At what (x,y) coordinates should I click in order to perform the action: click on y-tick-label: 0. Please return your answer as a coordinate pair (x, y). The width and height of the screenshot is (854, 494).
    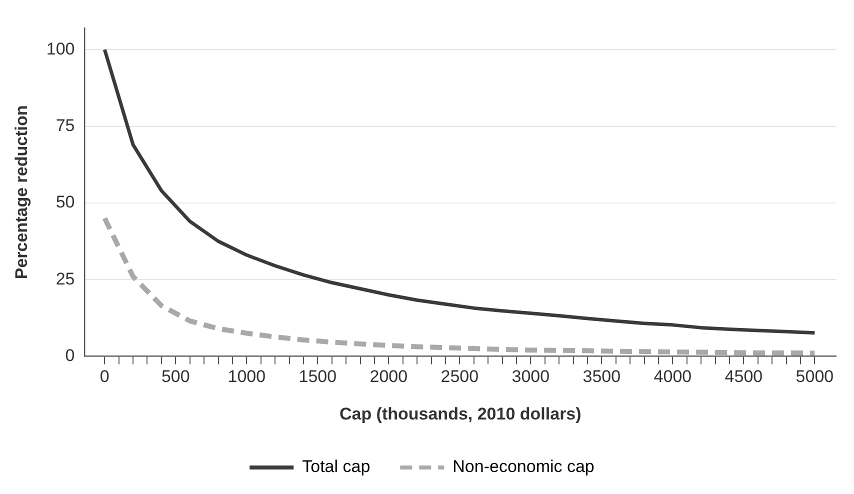
    Looking at the image, I should click on (70, 355).